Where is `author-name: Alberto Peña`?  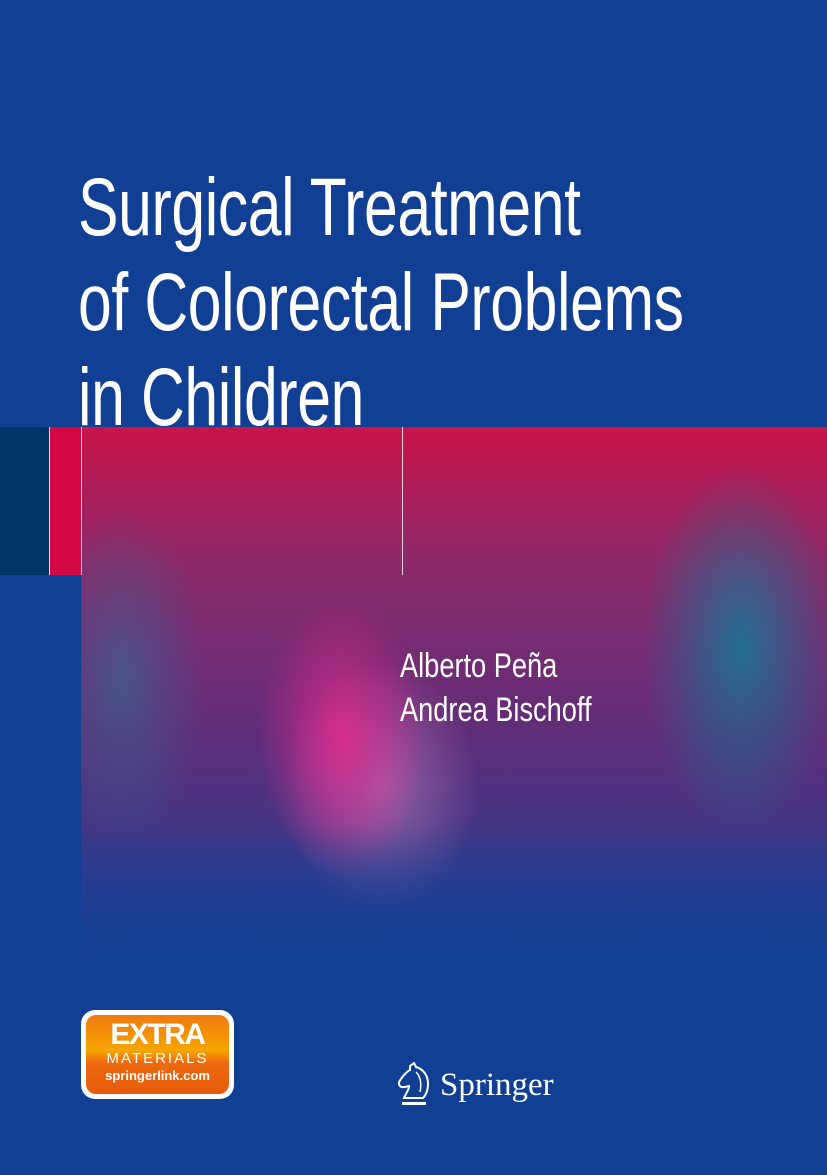 author-name: Alberto Peña is located at coordinates (479, 666).